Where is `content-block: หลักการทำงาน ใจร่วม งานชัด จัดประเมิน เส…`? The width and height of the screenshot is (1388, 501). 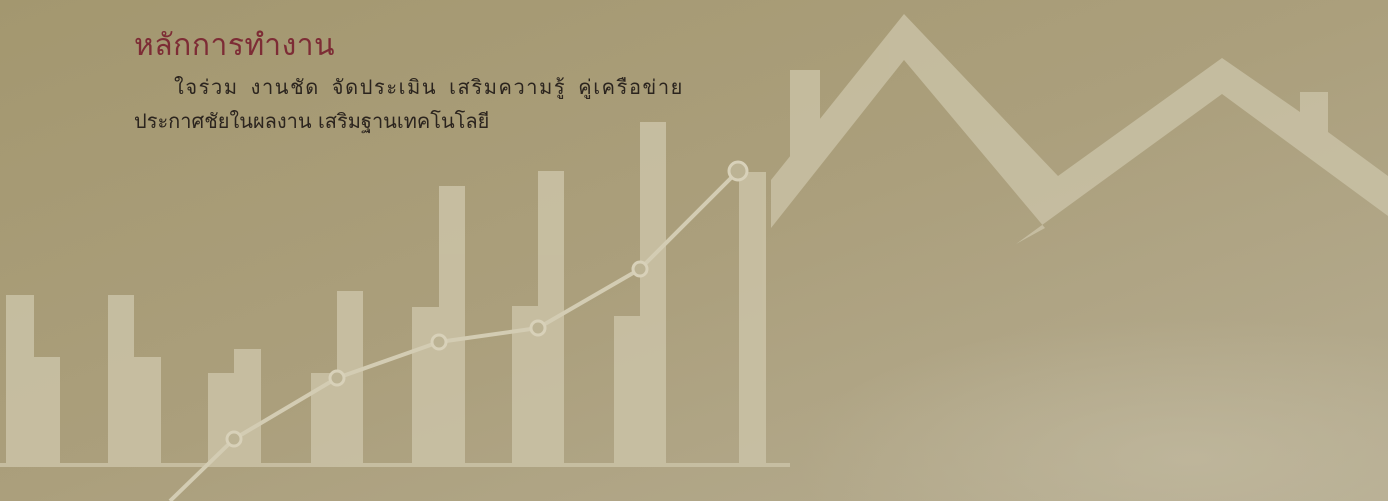 content-block: หลักการทำงาน ใจร่วม งานชัด จัดประเมิน เส… is located at coordinates (444, 81).